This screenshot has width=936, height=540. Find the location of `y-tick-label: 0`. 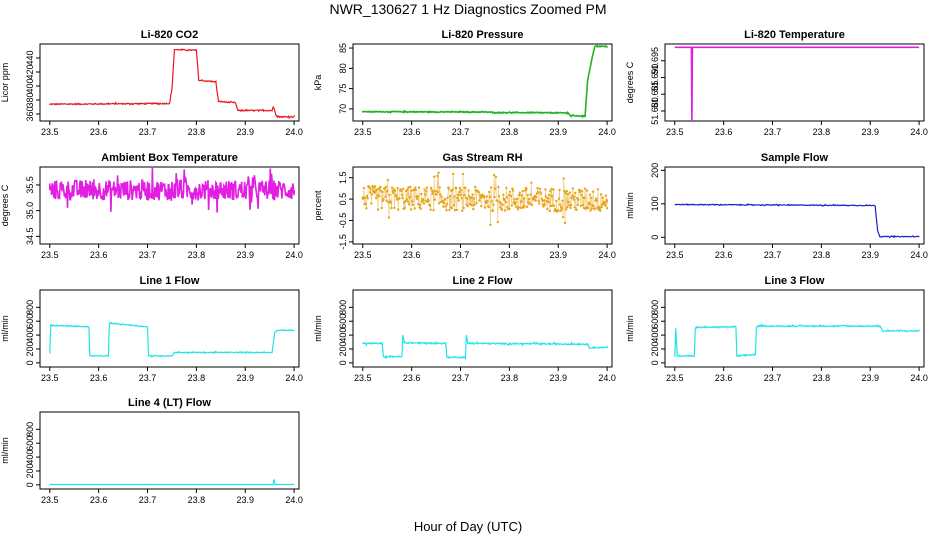

y-tick-label: 0 is located at coordinates (655, 237).